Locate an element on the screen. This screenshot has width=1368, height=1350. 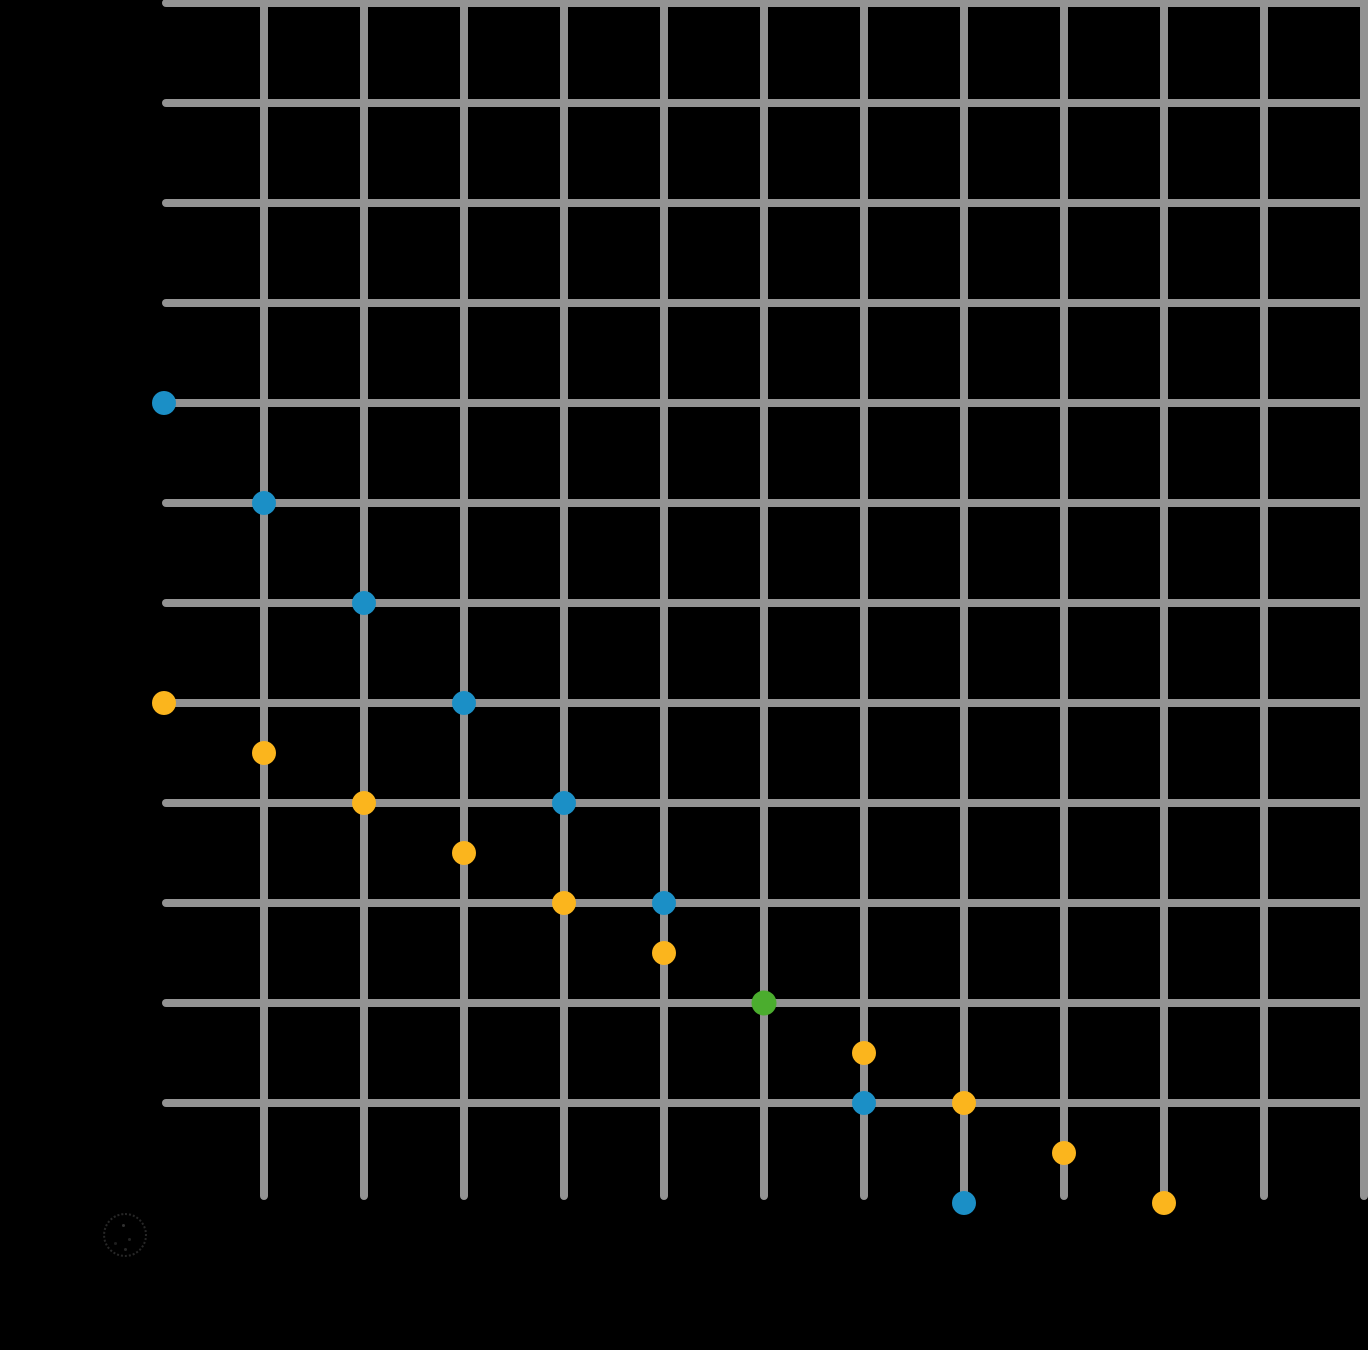
intersection-point-point is located at coordinates (764, 1003).